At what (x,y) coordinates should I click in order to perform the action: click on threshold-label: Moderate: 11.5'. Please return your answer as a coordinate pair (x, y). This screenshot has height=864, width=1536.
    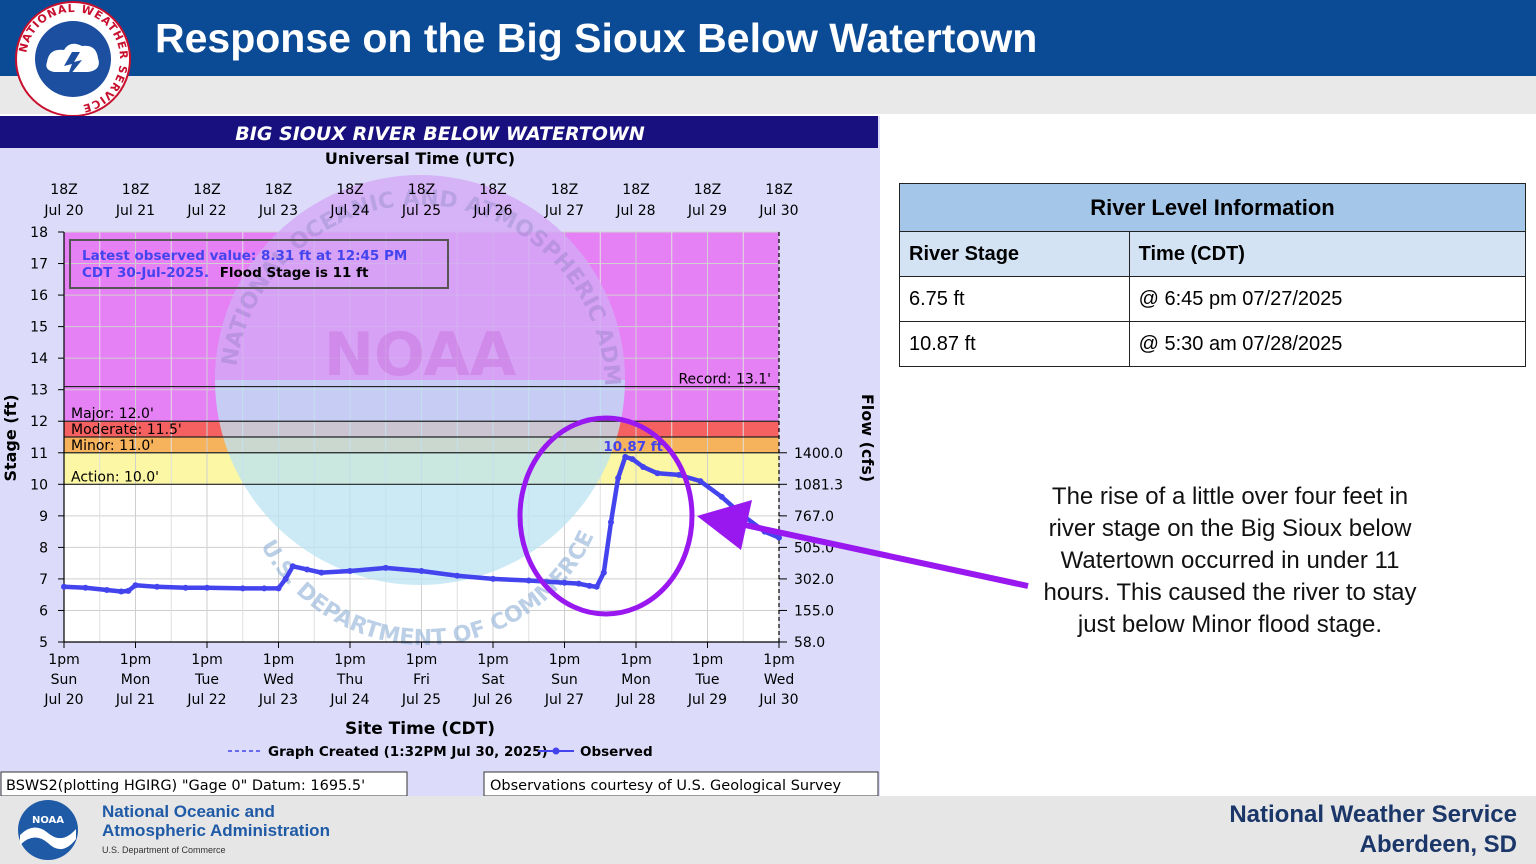
    Looking at the image, I should click on (126, 430).